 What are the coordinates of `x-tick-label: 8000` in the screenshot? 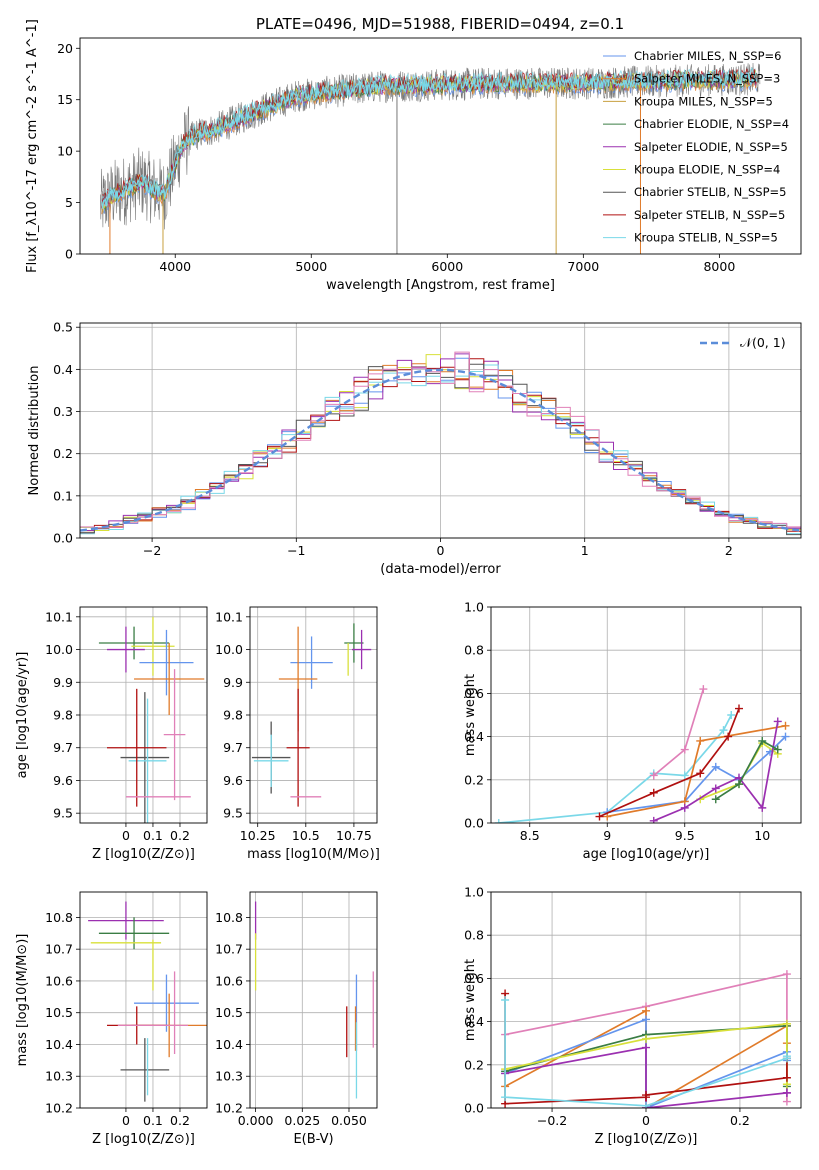 It's located at (719, 266).